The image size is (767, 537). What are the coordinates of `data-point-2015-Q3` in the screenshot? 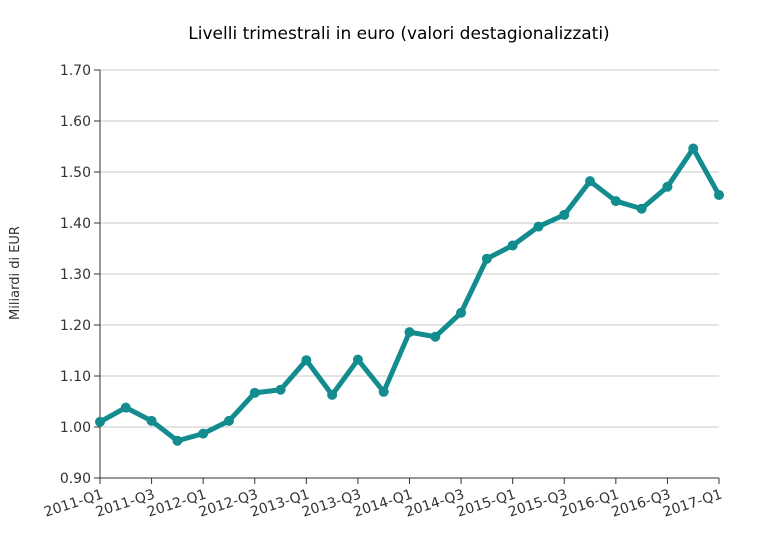 It's located at (564, 214).